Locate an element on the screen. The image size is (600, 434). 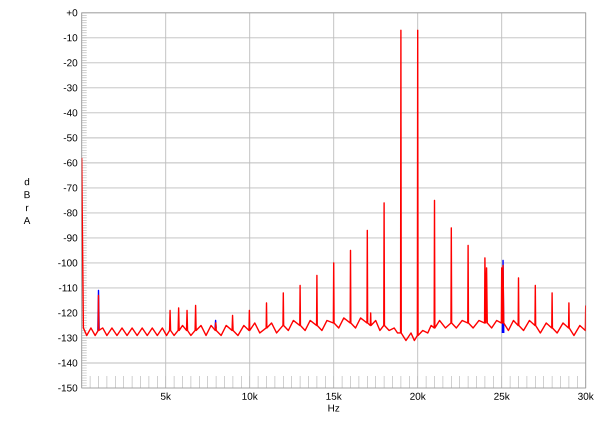
y-tick-label: -10 is located at coordinates (71, 38).